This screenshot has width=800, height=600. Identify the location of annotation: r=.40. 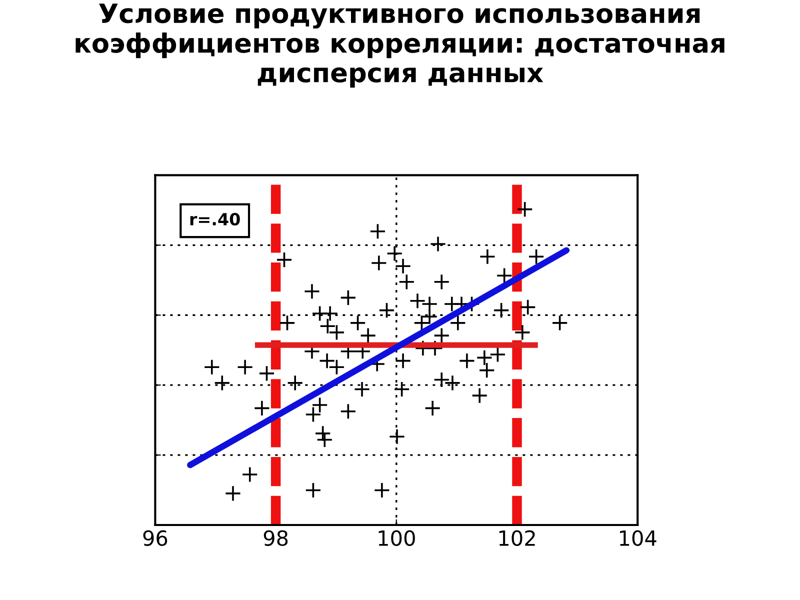
(215, 219).